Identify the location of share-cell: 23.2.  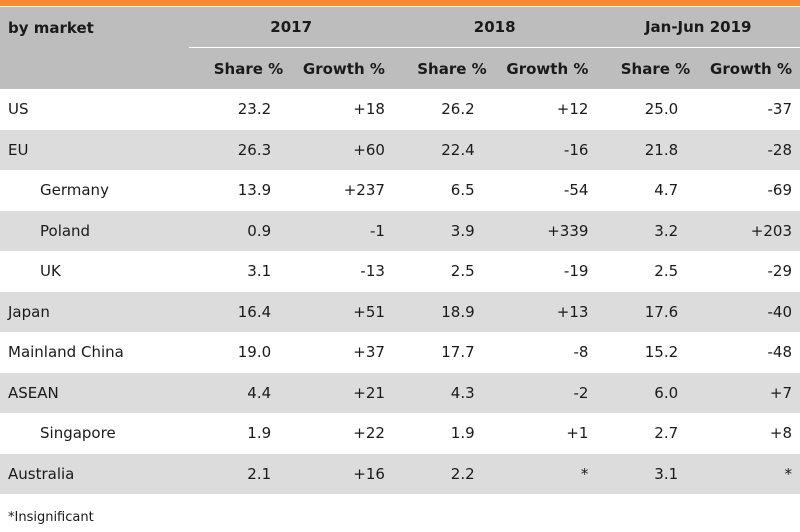
(254, 109).